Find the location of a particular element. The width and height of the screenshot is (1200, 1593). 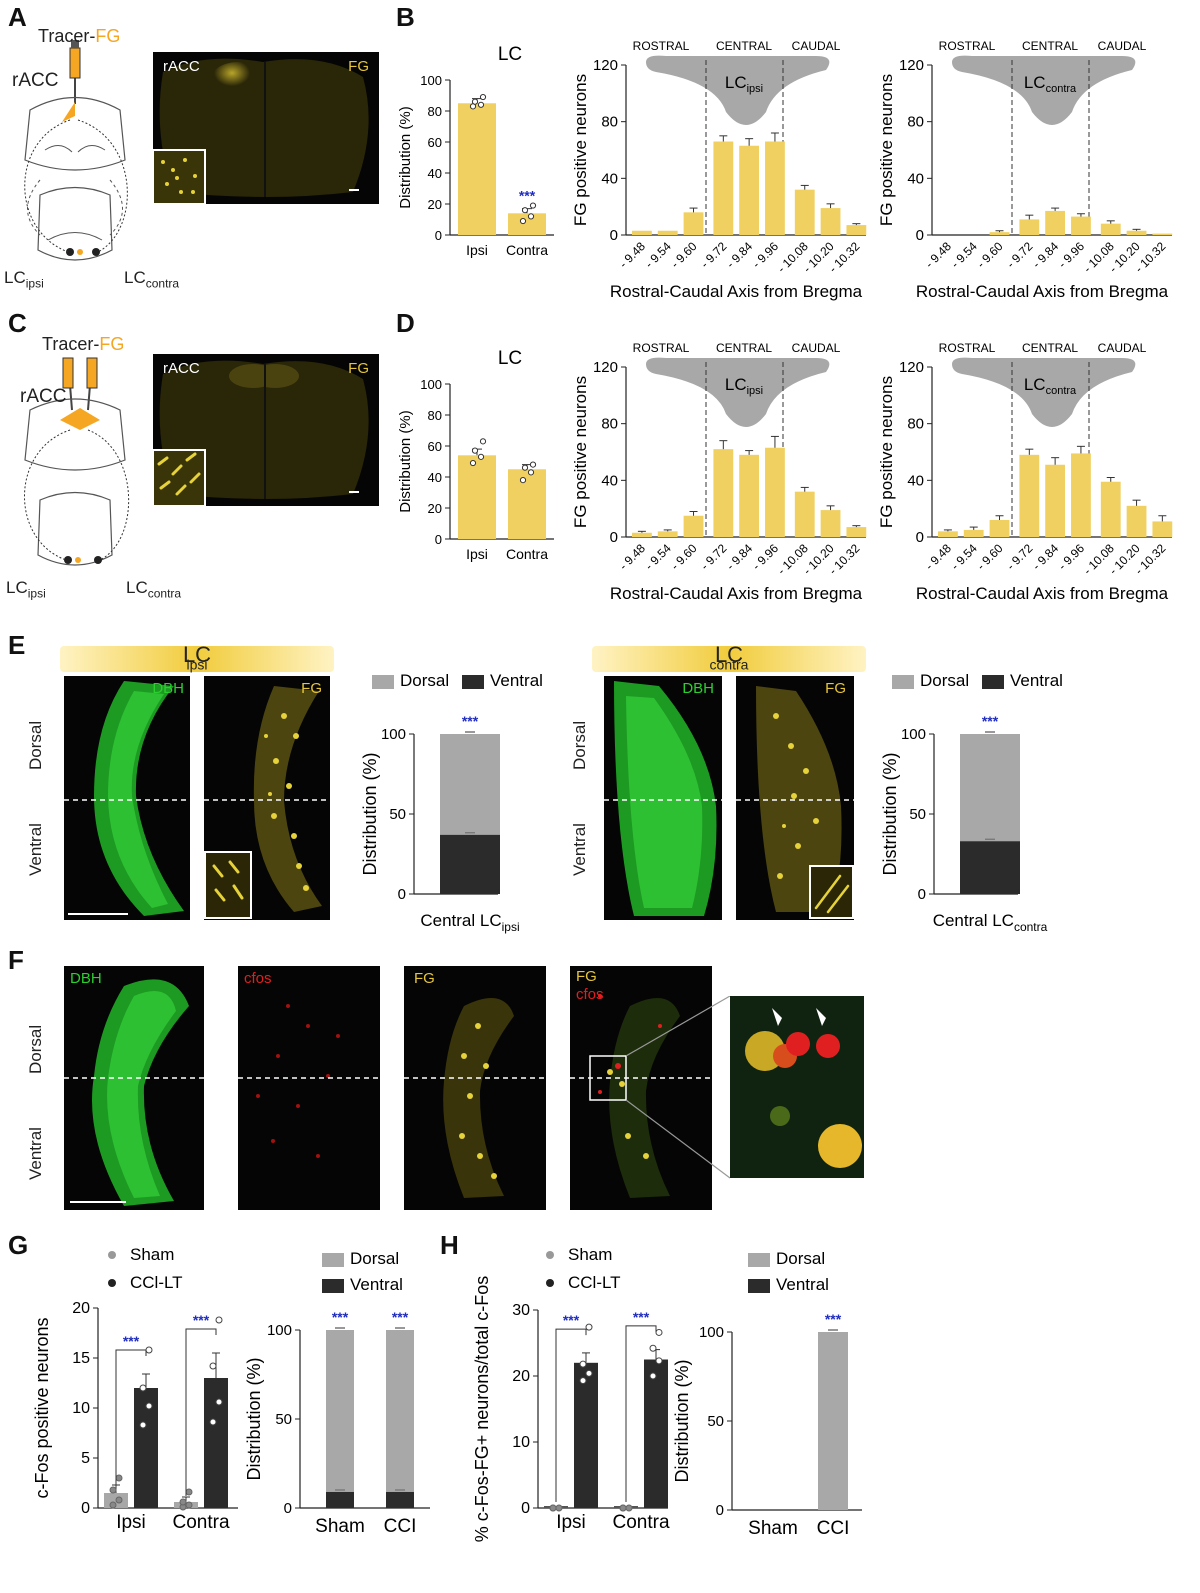

racc-label-c: rACC is located at coordinates (43, 396).